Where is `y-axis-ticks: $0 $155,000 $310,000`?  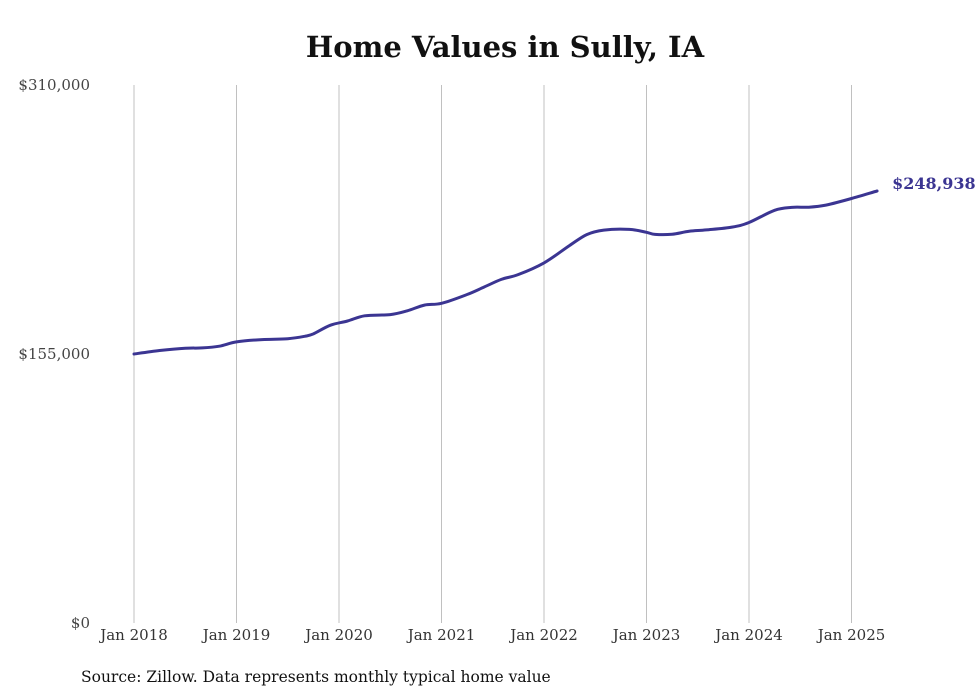 y-axis-ticks: $0 $155,000 $310,000 is located at coordinates (54, 354).